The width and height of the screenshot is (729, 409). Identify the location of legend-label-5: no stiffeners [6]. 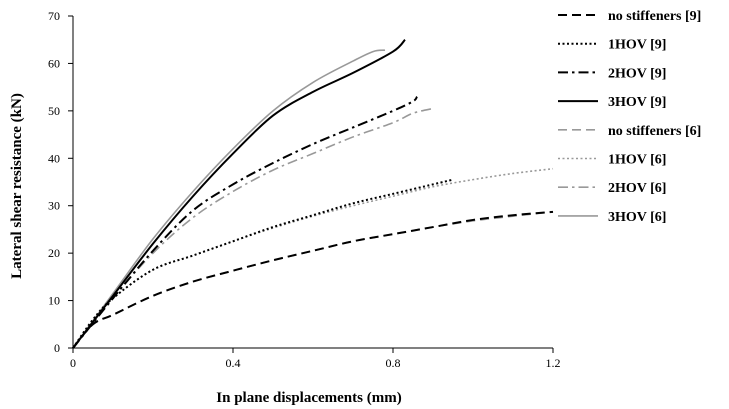
(654, 131).